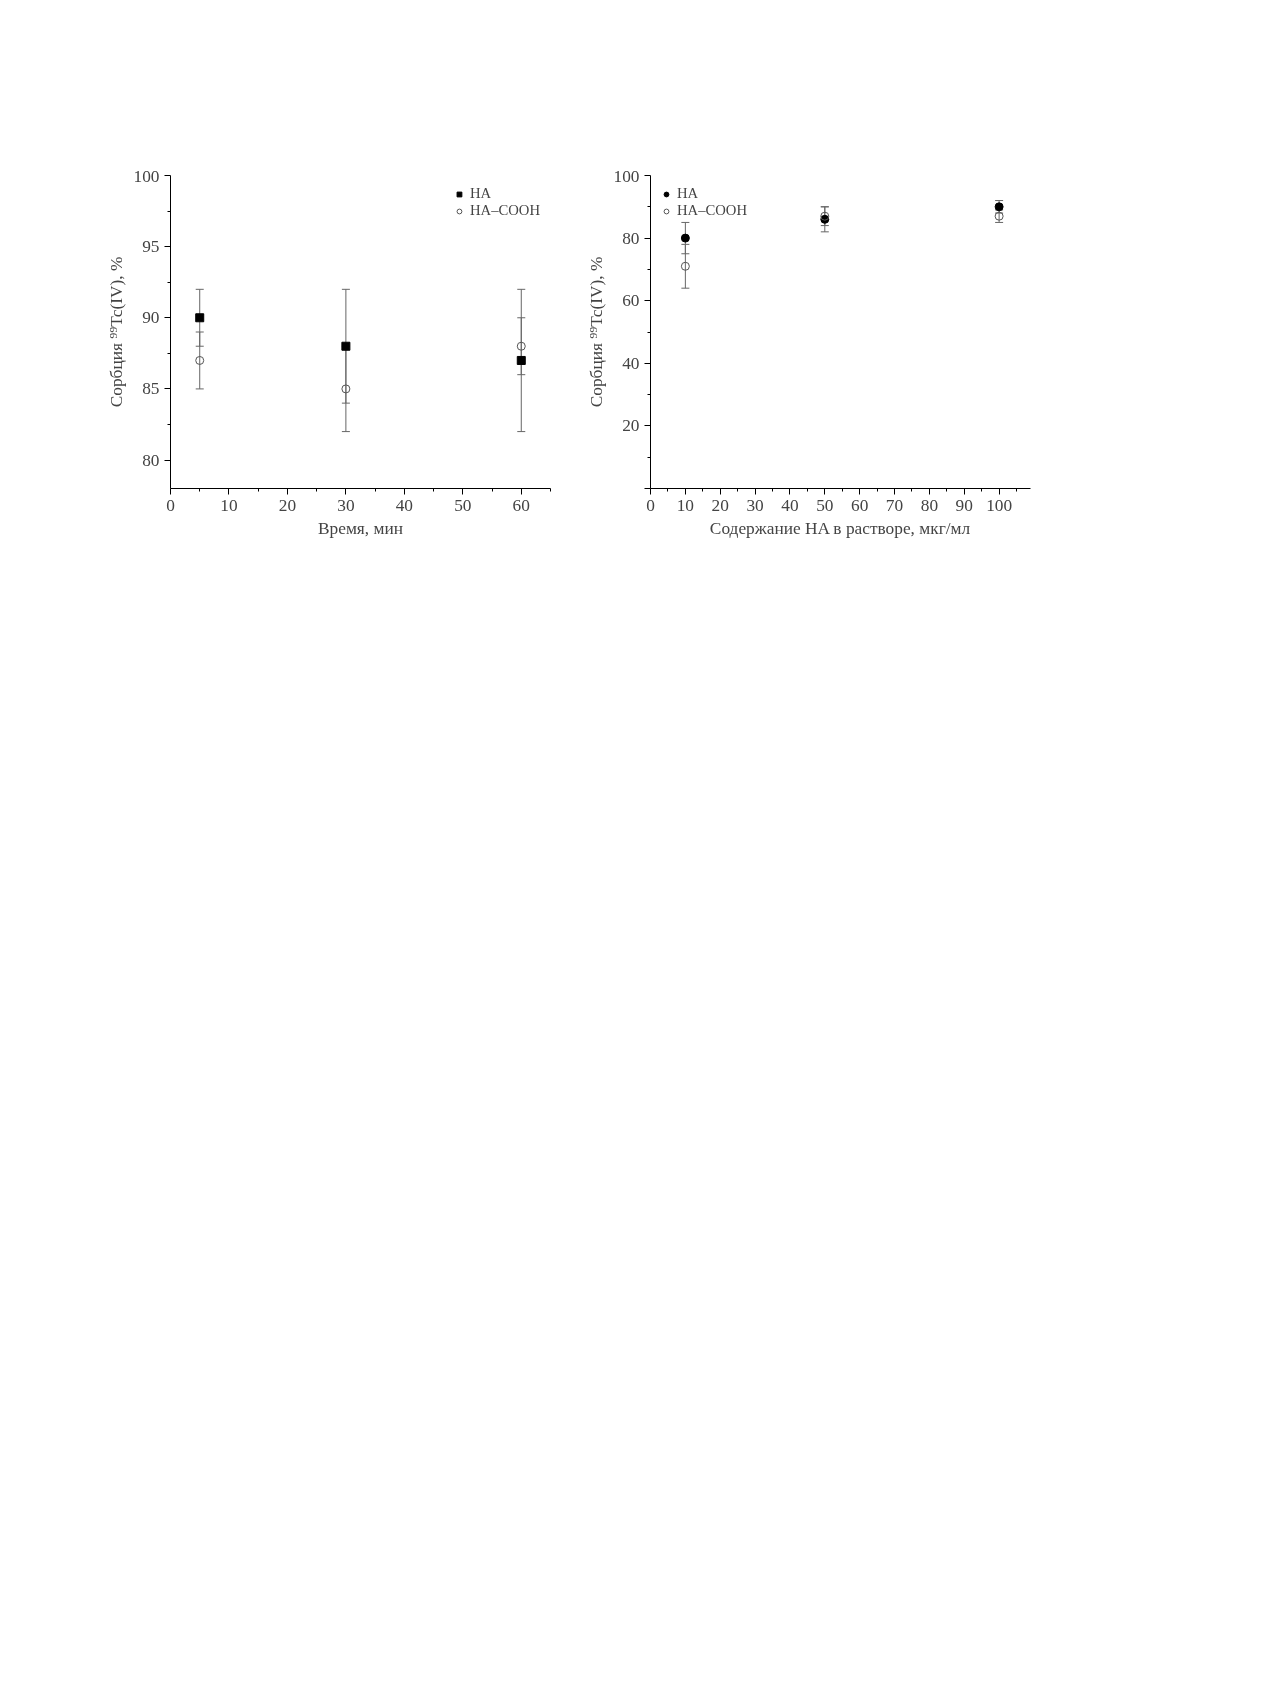 This screenshot has height=1683, width=1270. Describe the element at coordinates (151, 389) in the screenshot. I see `y-tick-label: 85` at that location.